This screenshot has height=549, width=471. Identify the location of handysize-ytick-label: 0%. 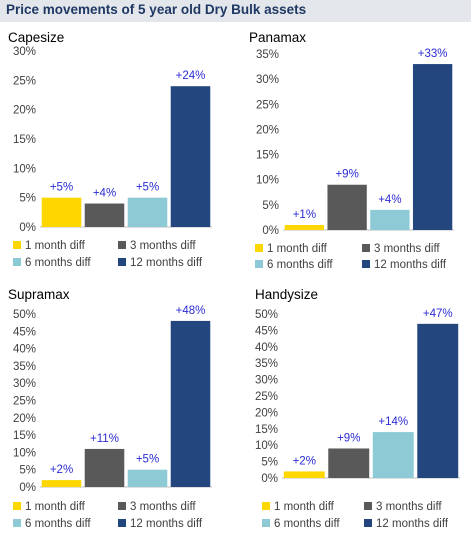
(269, 479).